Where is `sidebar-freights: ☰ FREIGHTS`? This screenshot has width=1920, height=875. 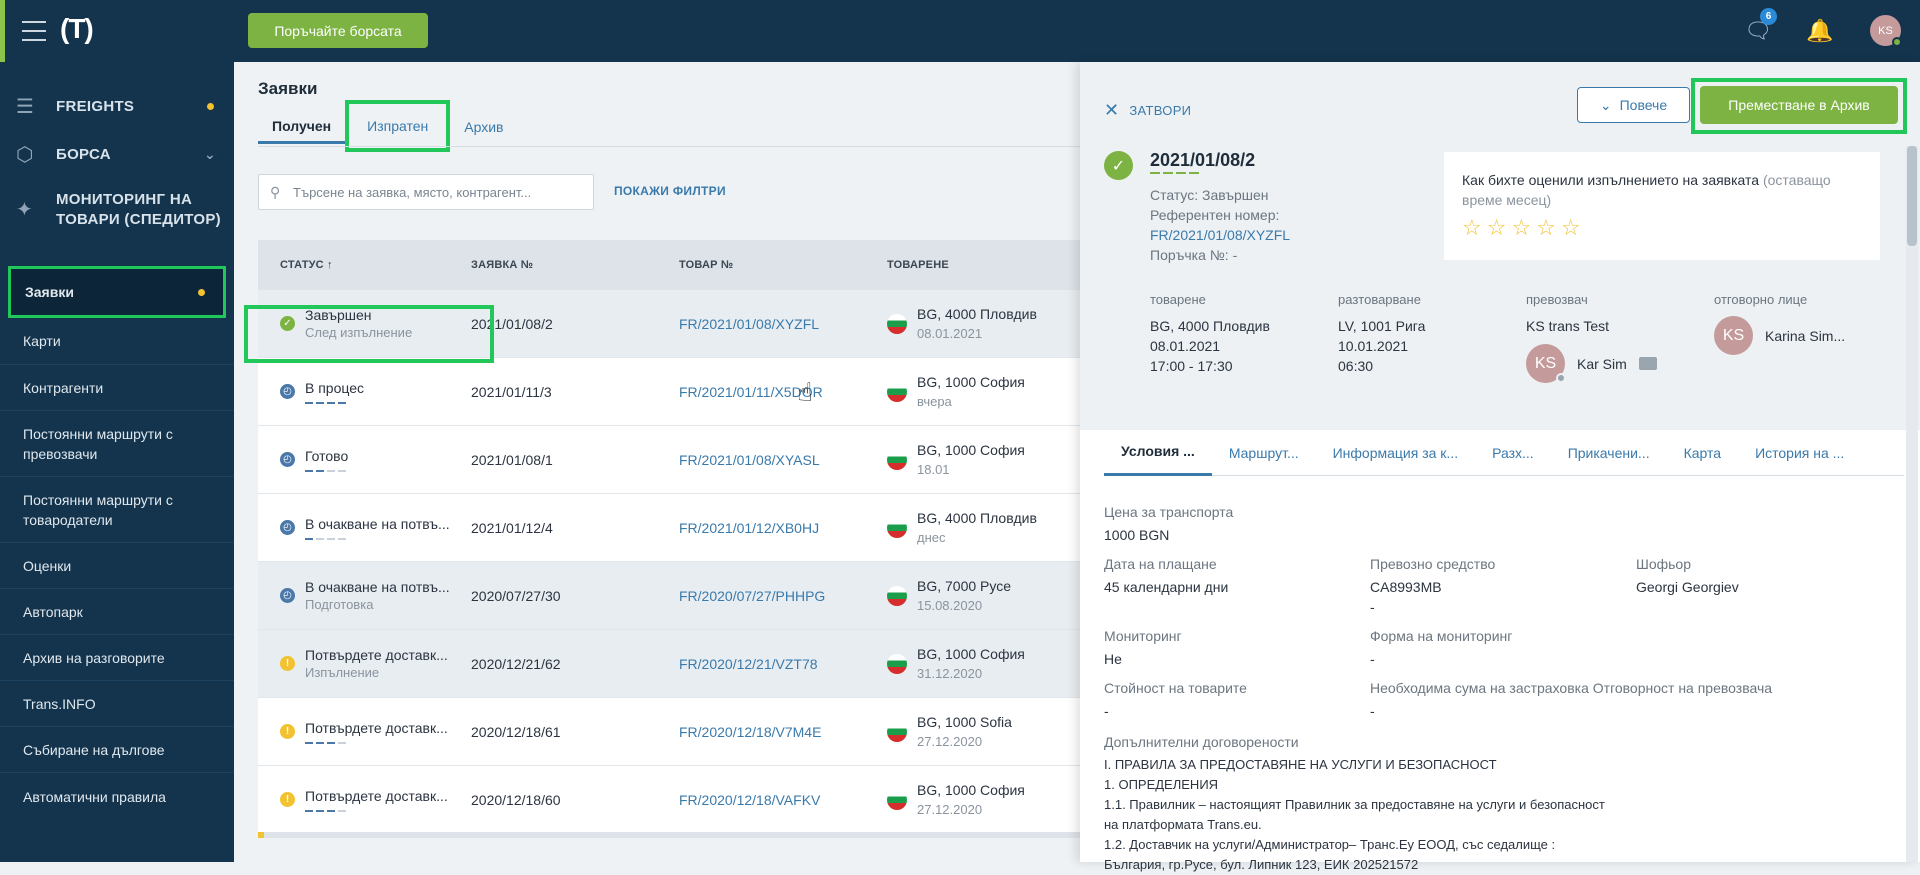
sidebar-freights: ☰ FREIGHTS is located at coordinates (117, 106).